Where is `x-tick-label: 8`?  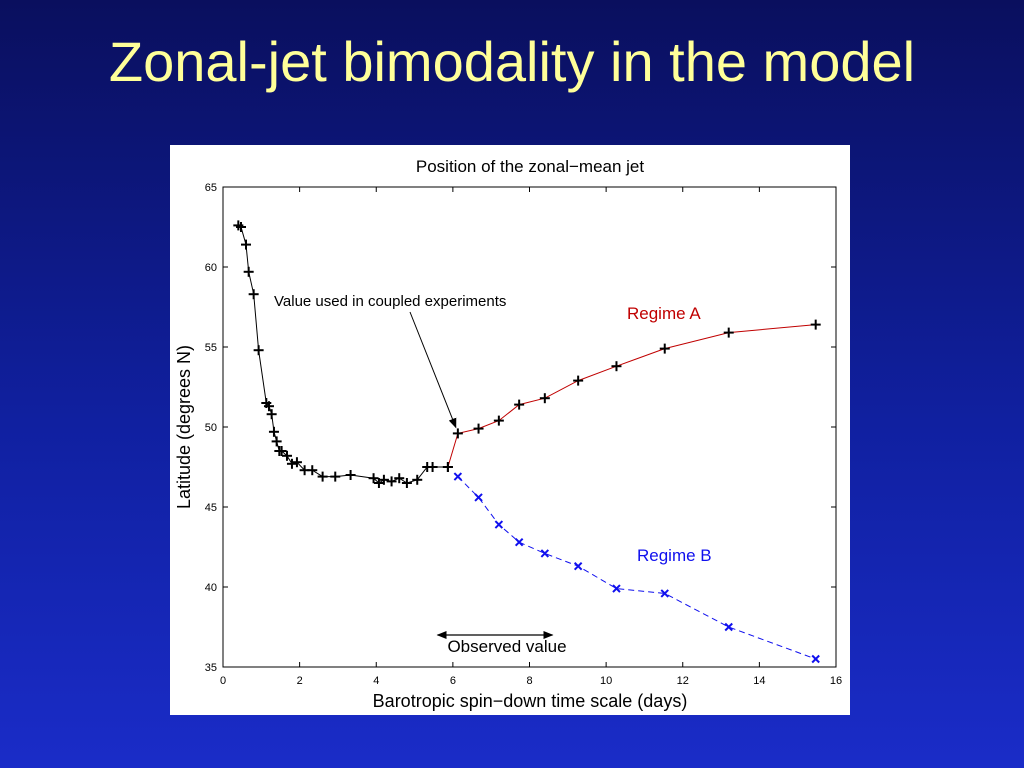
x-tick-label: 8 is located at coordinates (529, 681).